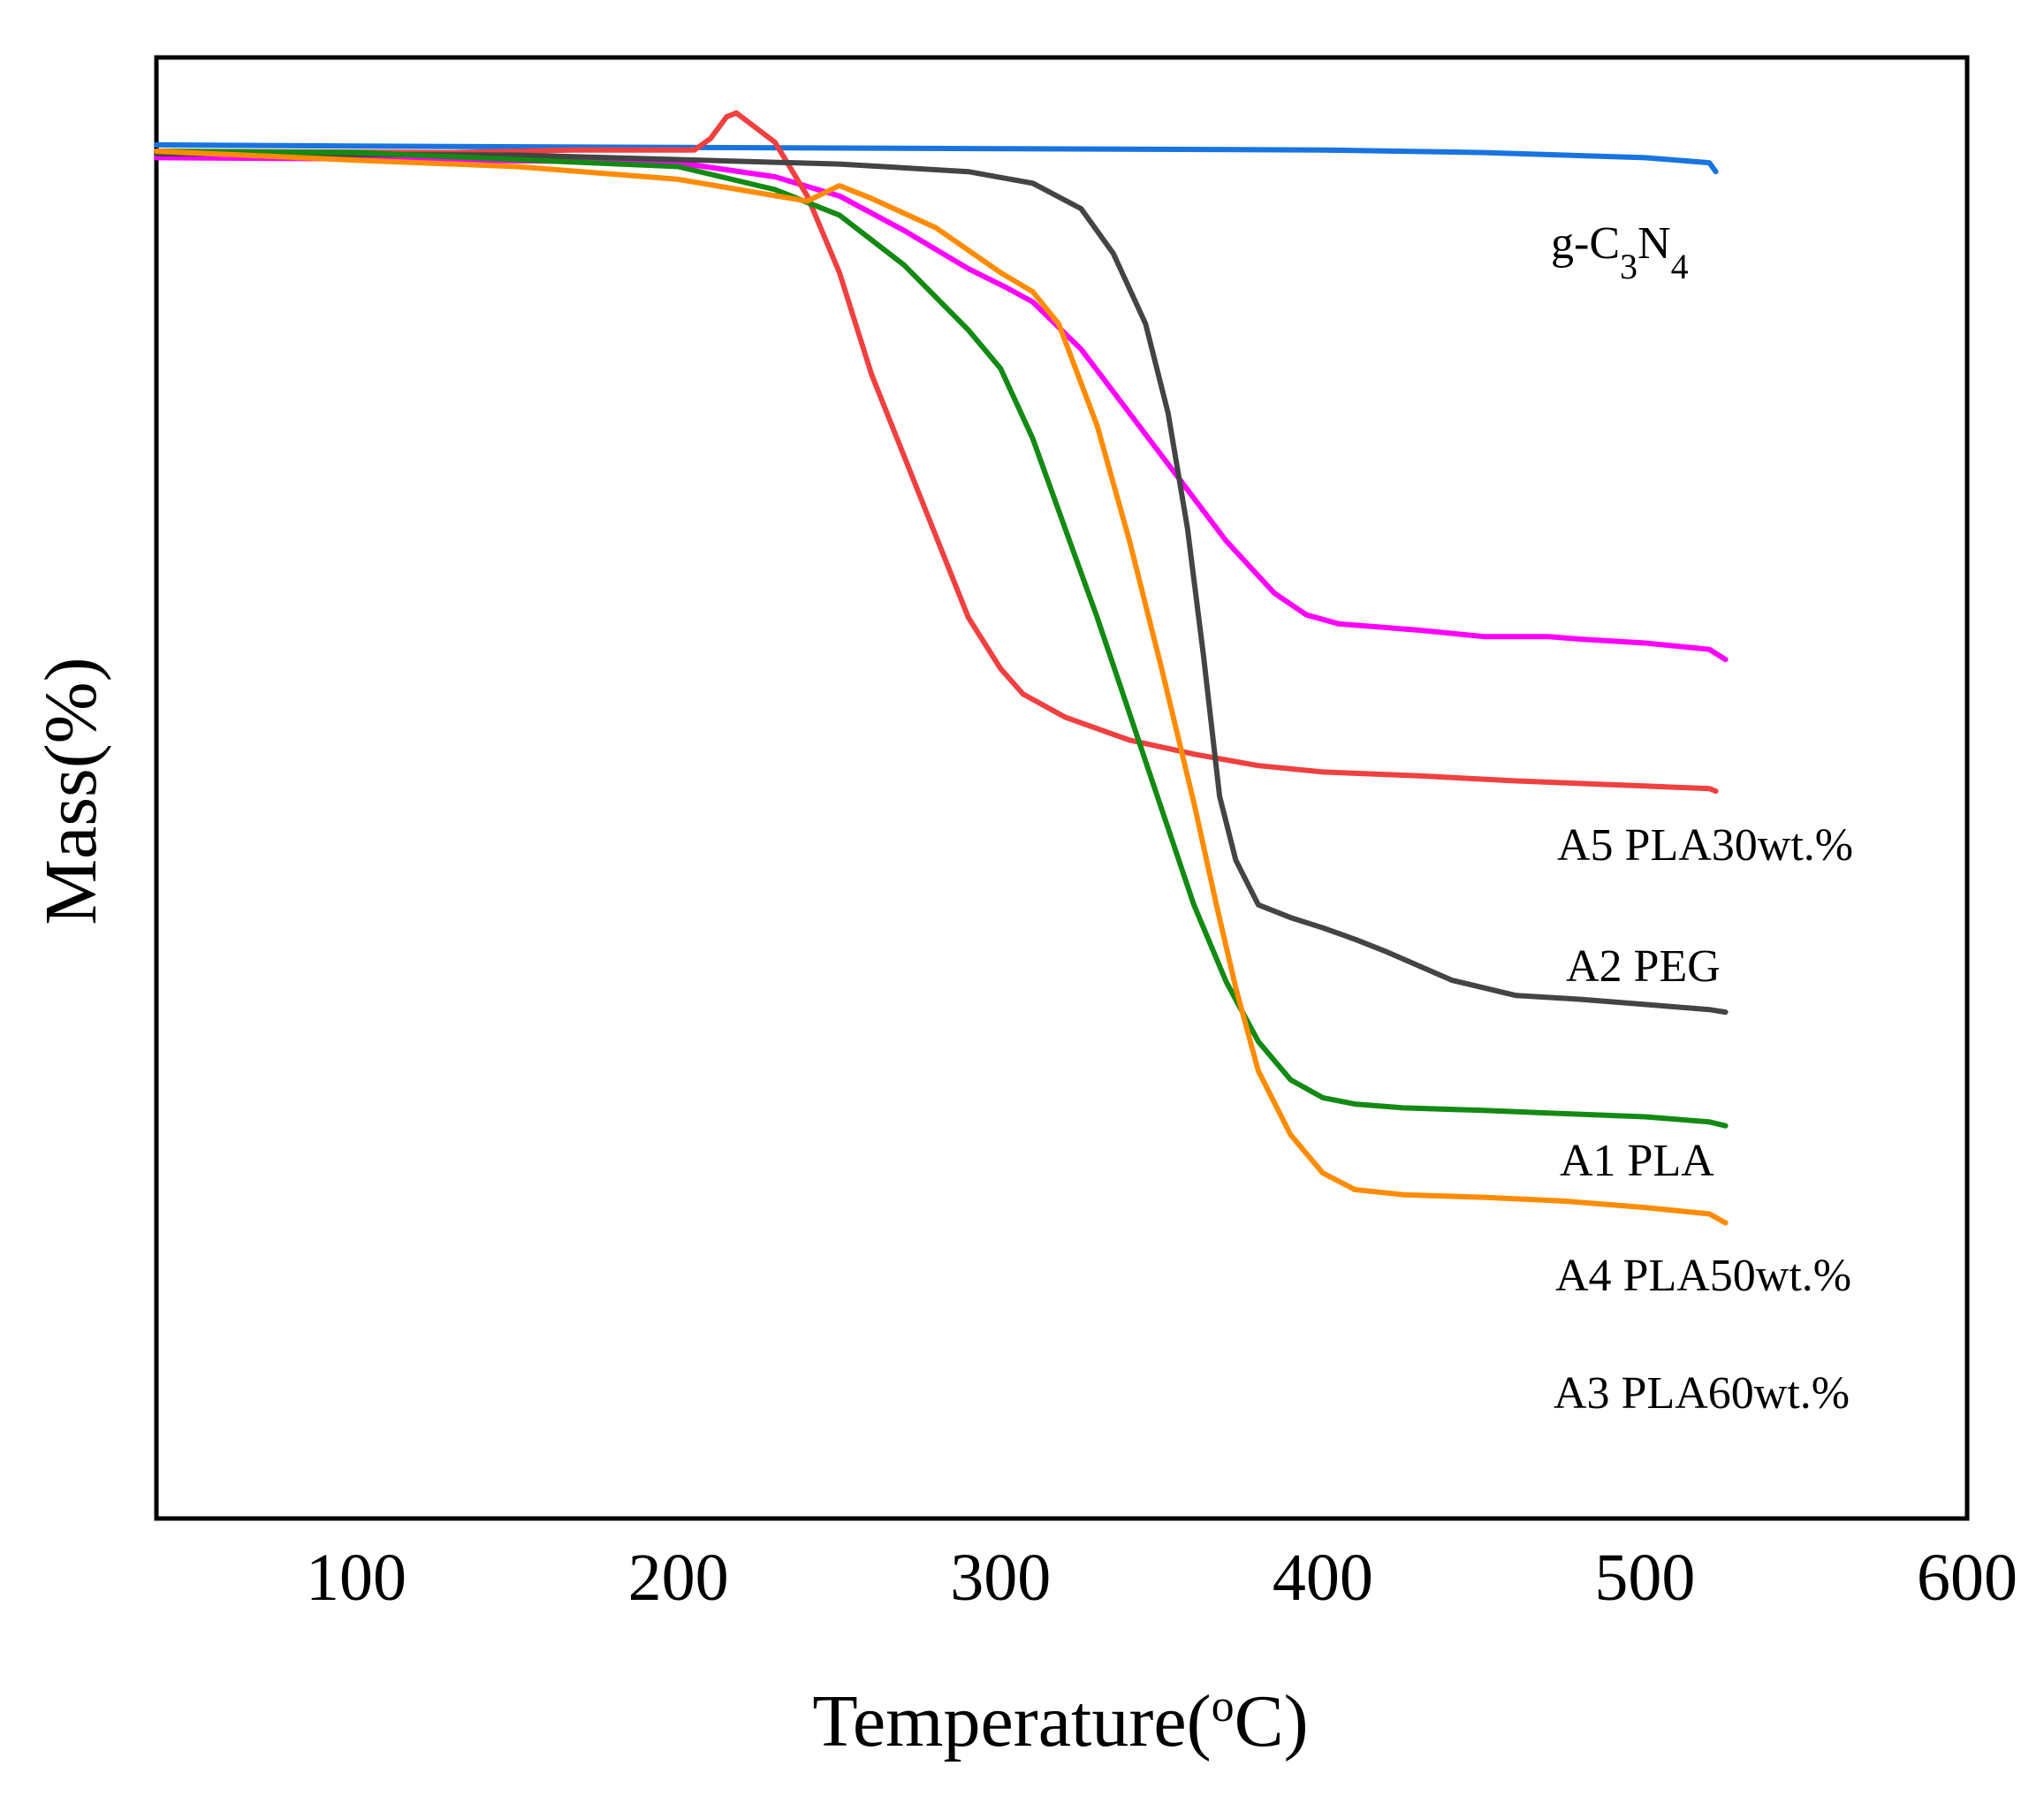  Describe the element at coordinates (1644, 1578) in the screenshot. I see `x-tick-label: 500` at that location.